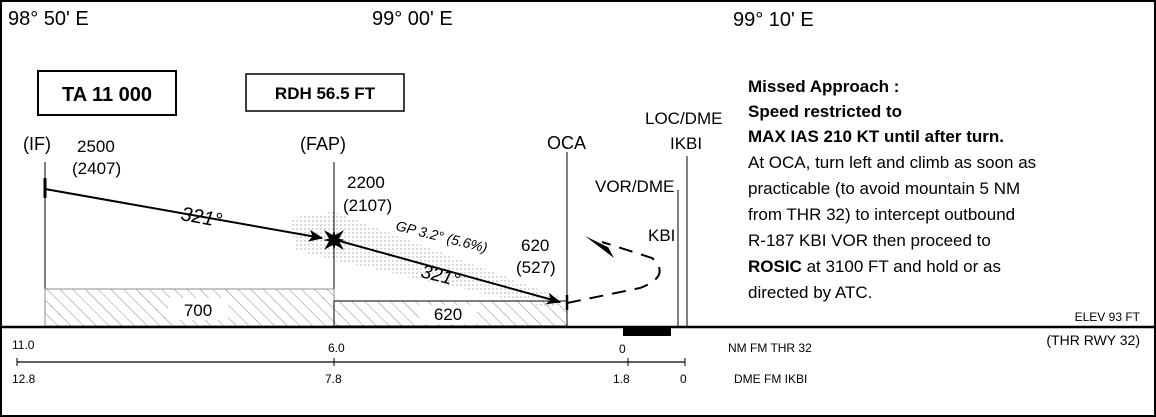 The height and width of the screenshot is (417, 1156). What do you see at coordinates (535, 245) in the screenshot?
I see `oca-altitude: 620` at bounding box center [535, 245].